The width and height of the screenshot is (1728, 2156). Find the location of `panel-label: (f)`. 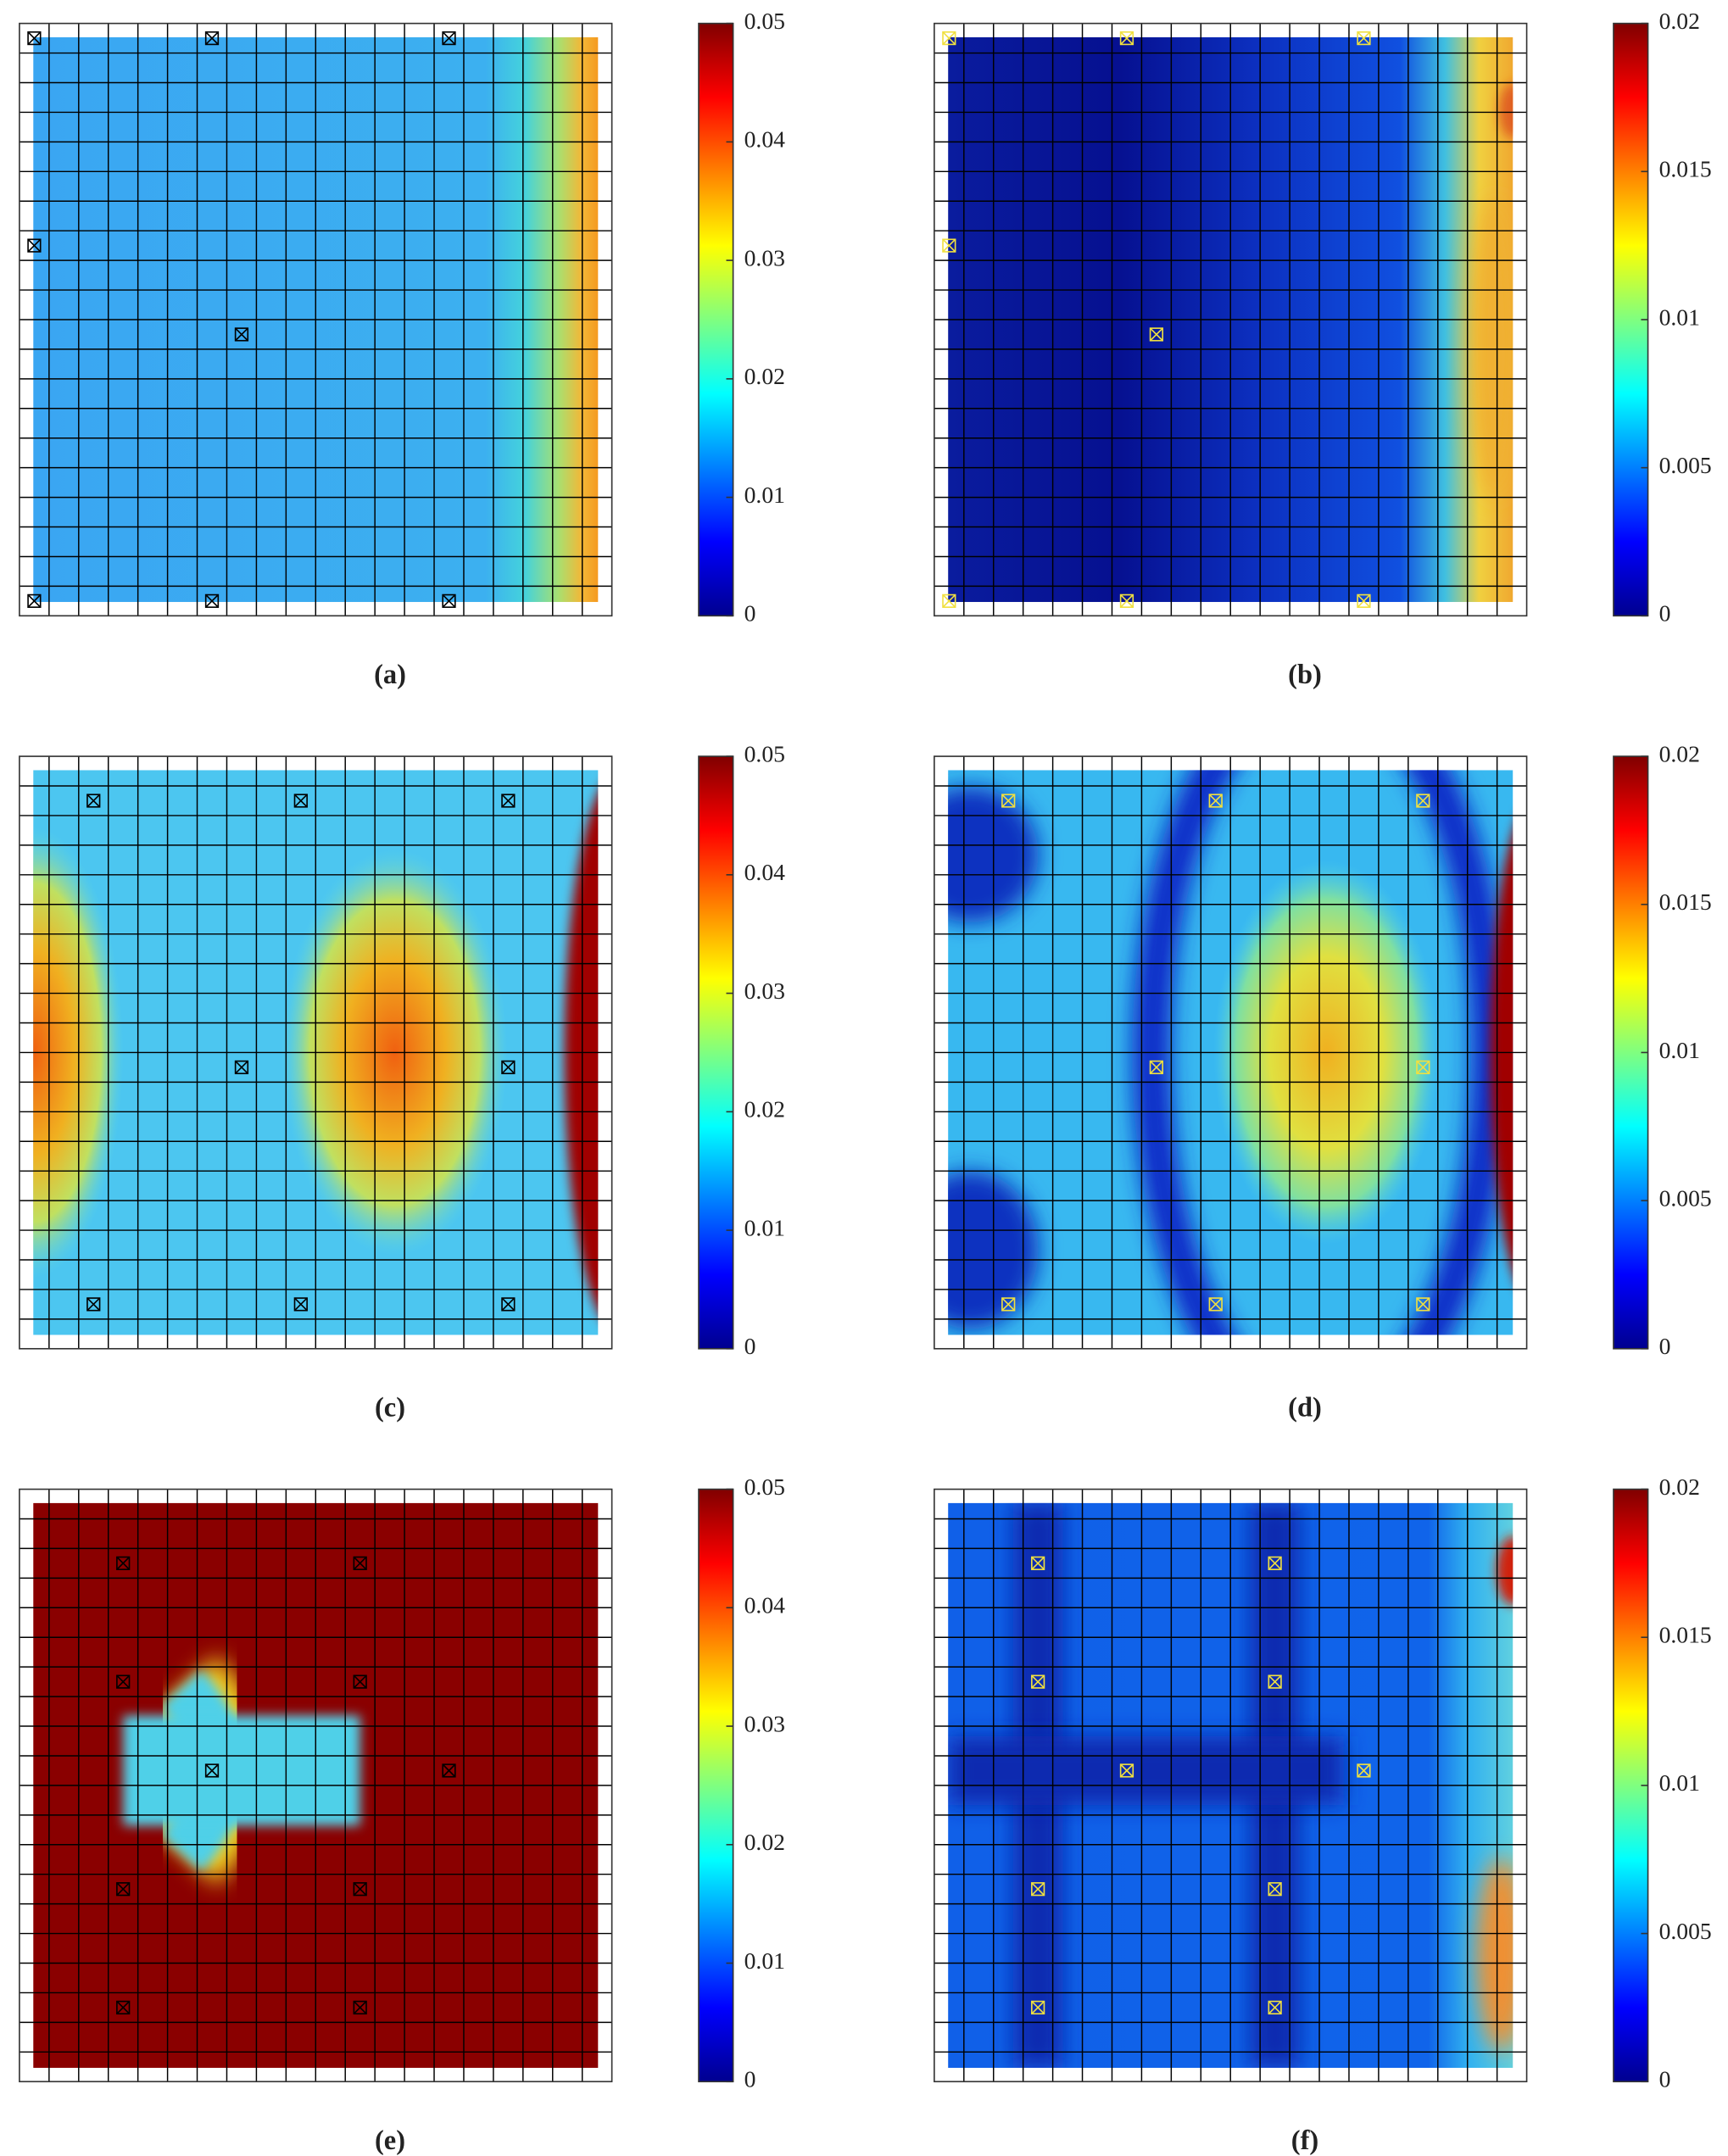

panel-label: (f) is located at coordinates (1304, 2140).